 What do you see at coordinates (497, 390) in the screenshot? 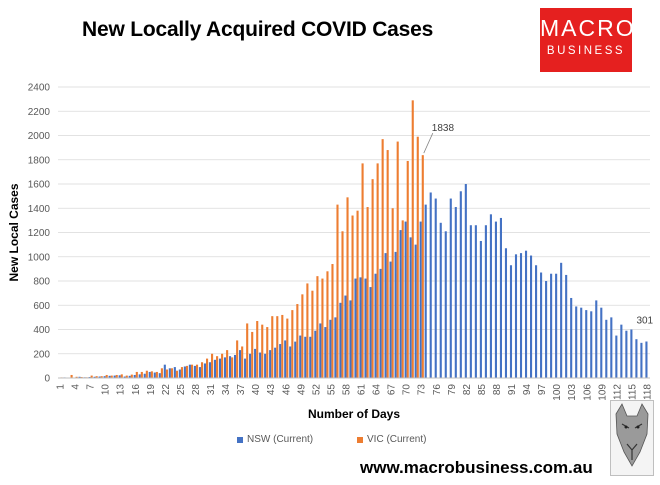
I see `x-tick-label-88: 88` at bounding box center [497, 390].